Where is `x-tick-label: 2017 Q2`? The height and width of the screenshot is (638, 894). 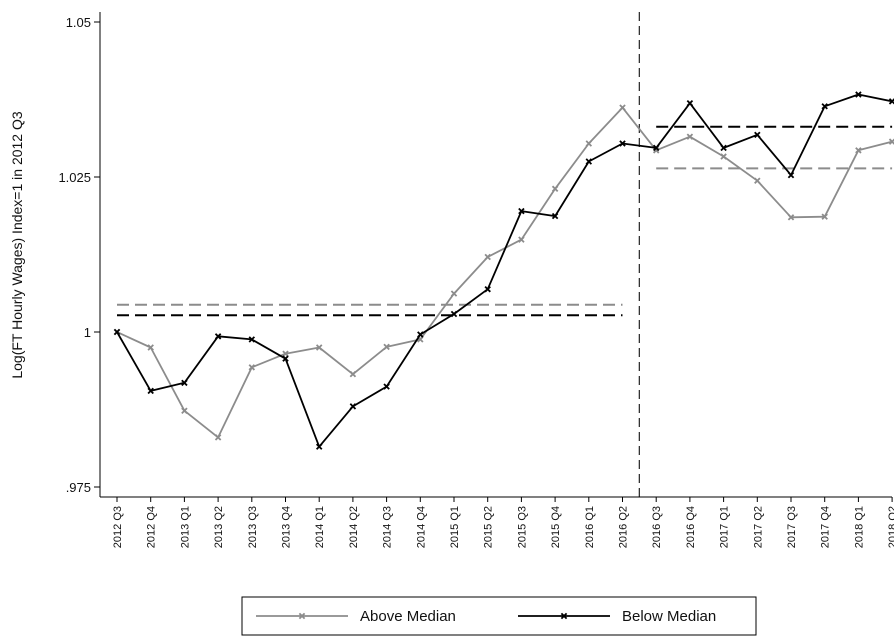
x-tick-label: 2017 Q2 is located at coordinates (758, 527).